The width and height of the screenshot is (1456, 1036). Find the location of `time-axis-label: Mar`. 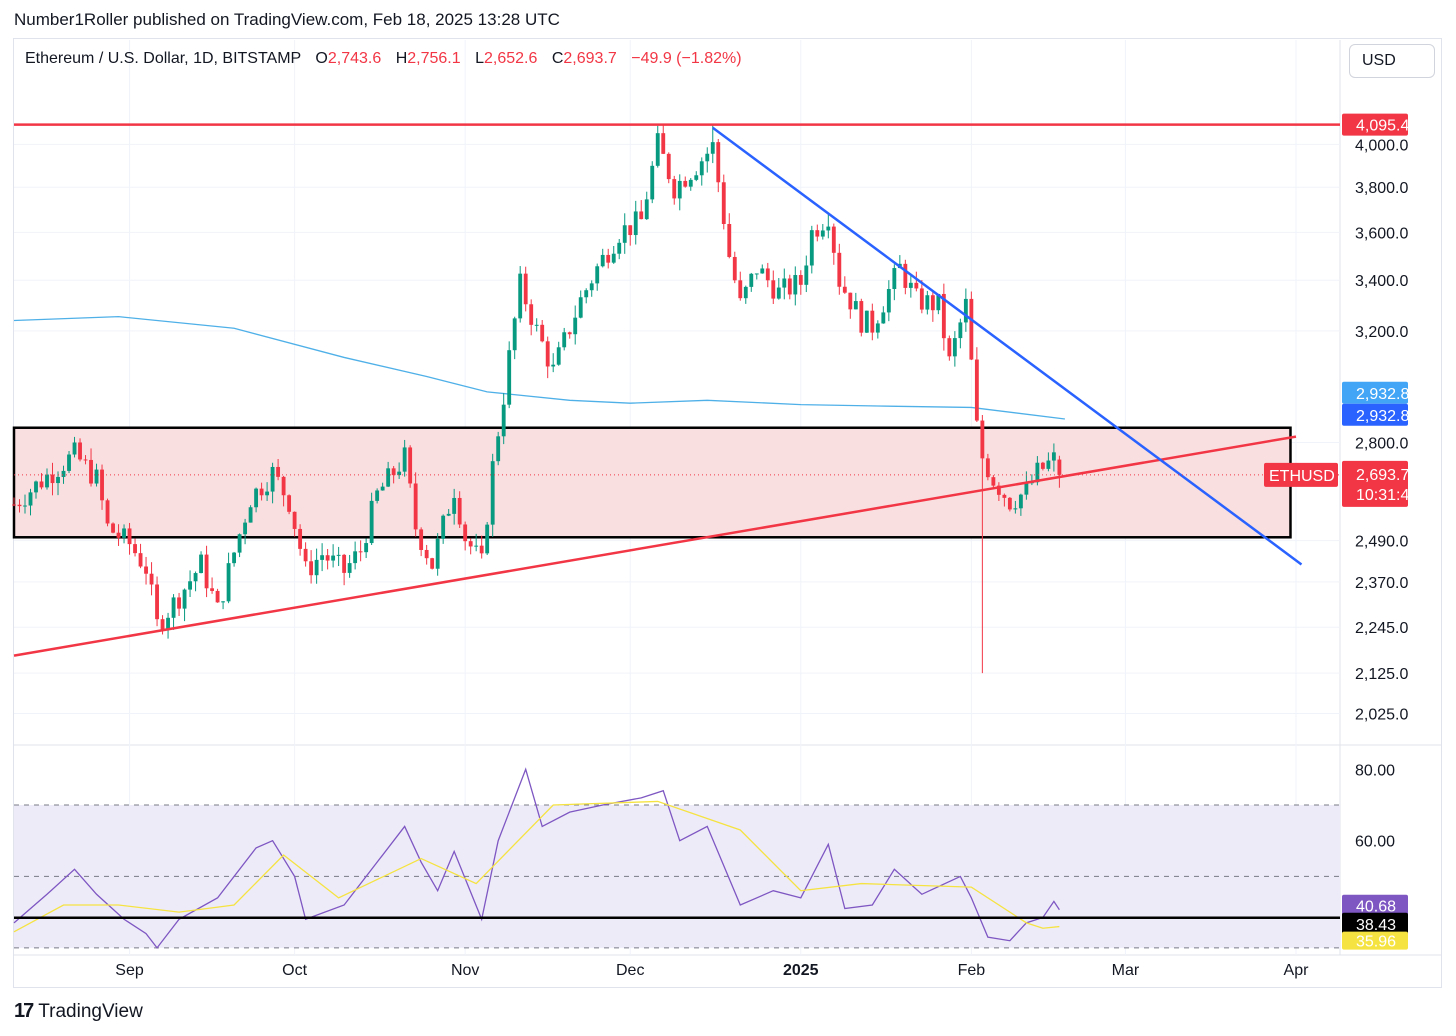

time-axis-label: Mar is located at coordinates (1126, 970).